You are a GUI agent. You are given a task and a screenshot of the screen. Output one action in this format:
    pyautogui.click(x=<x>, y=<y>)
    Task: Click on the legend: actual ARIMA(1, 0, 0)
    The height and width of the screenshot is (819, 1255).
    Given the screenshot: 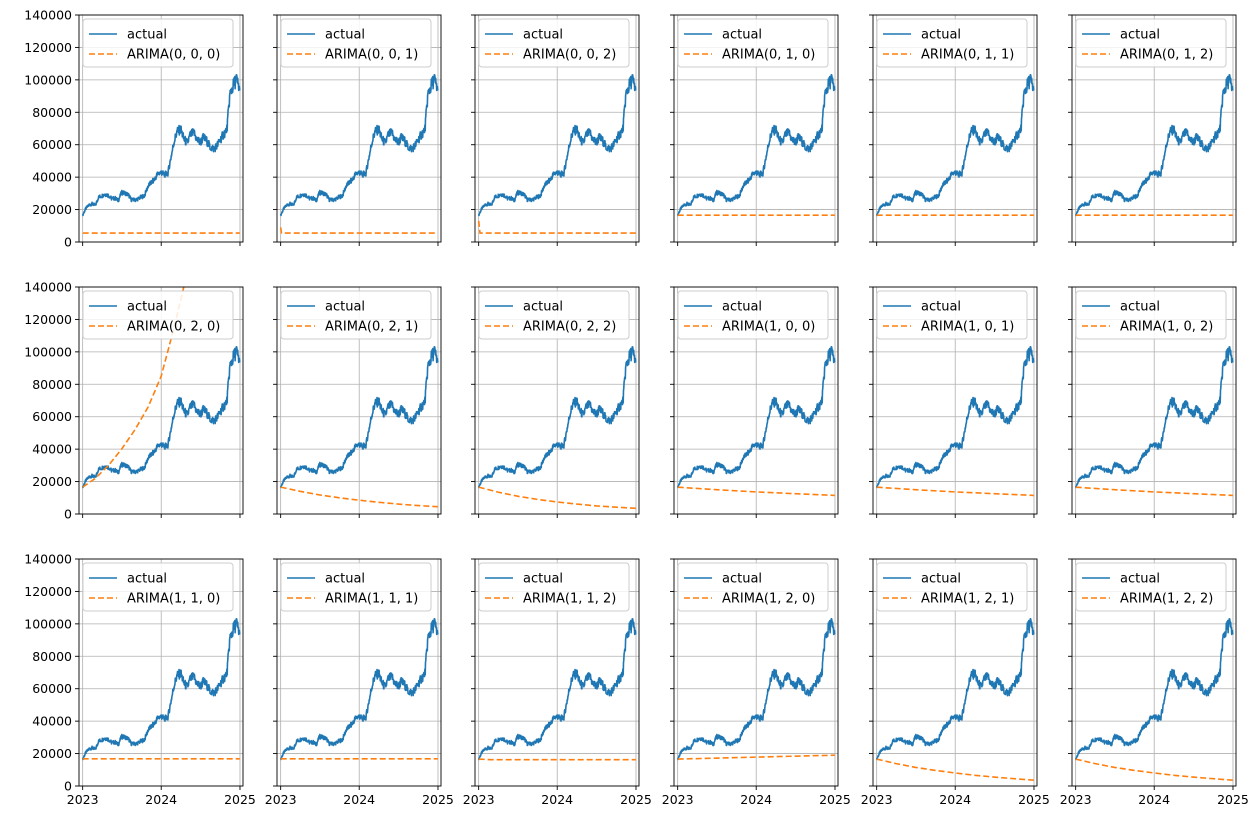 What is the action you would take?
    pyautogui.click(x=753, y=315)
    